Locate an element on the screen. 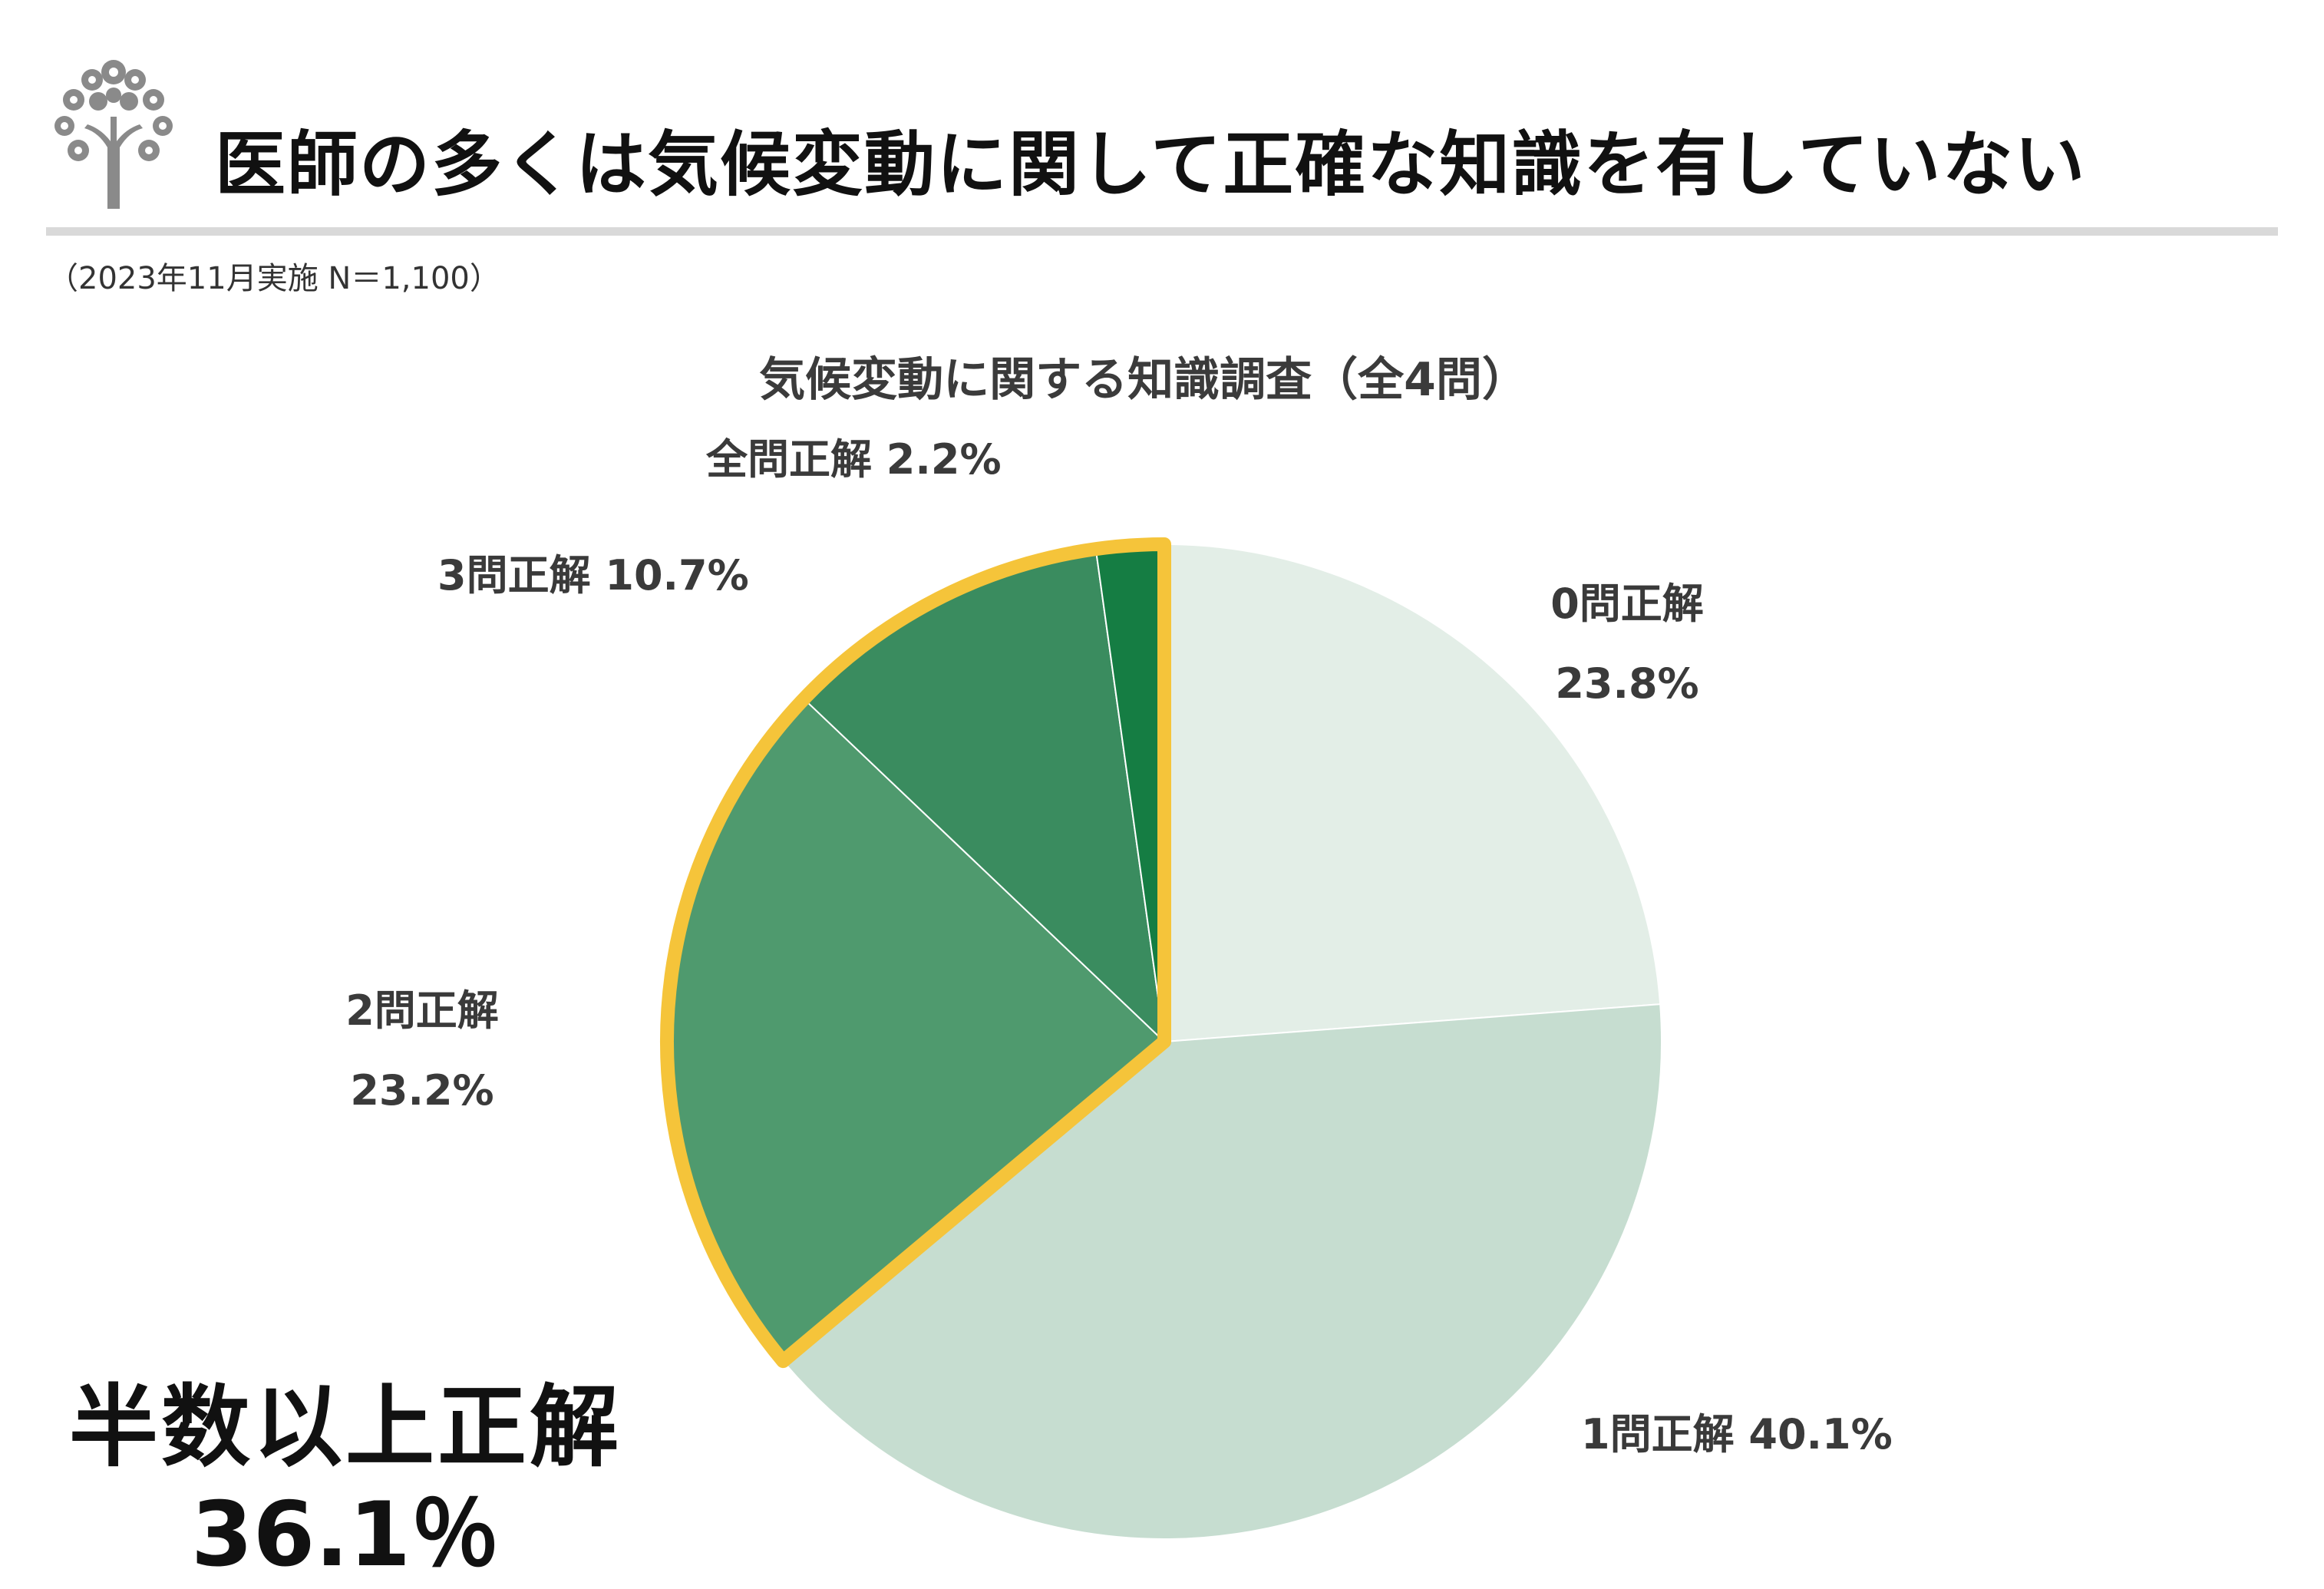 The height and width of the screenshot is (1589, 2324). slice-label-4: 全問正解 2.2% is located at coordinates (853, 460).